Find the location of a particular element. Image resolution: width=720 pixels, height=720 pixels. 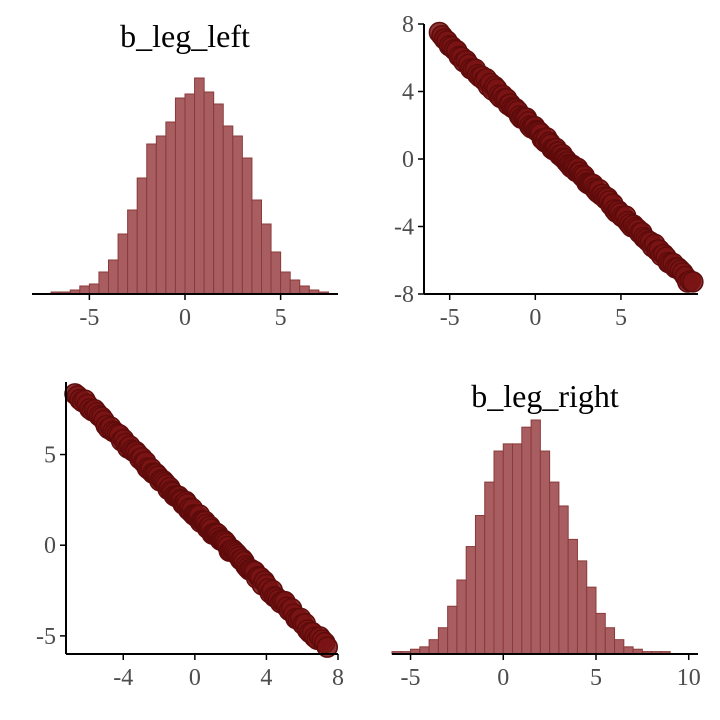

y-tick-label: -8 is located at coordinates (404, 295).